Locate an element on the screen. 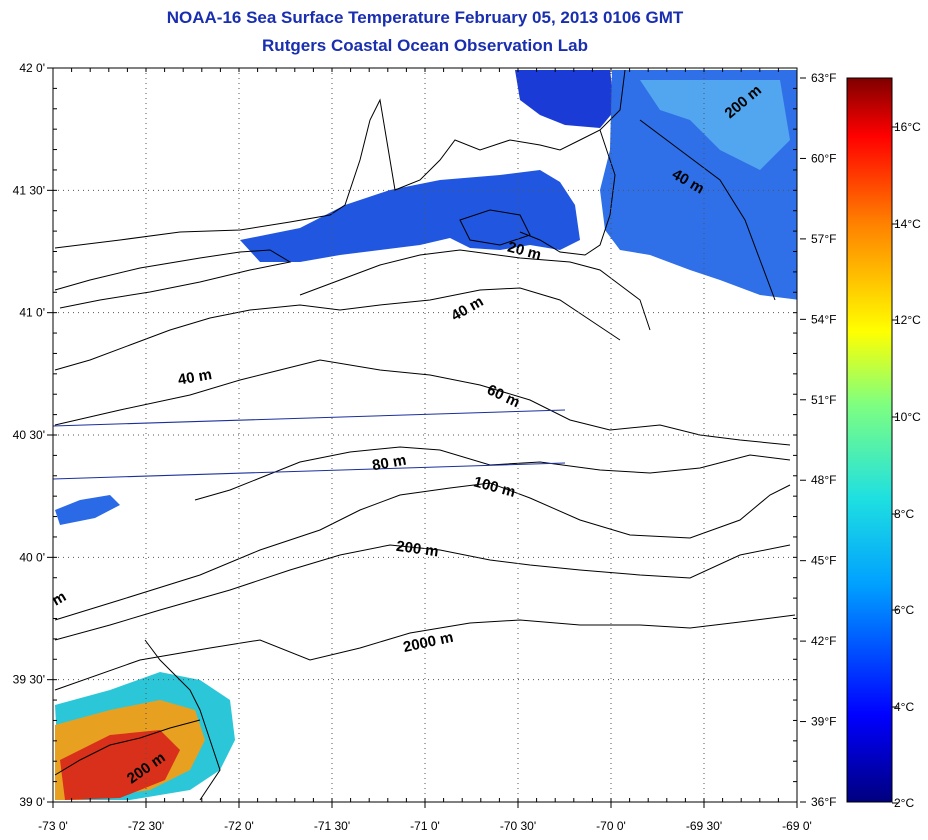 The height and width of the screenshot is (840, 928). contour-canyon is located at coordinates (182, 720).